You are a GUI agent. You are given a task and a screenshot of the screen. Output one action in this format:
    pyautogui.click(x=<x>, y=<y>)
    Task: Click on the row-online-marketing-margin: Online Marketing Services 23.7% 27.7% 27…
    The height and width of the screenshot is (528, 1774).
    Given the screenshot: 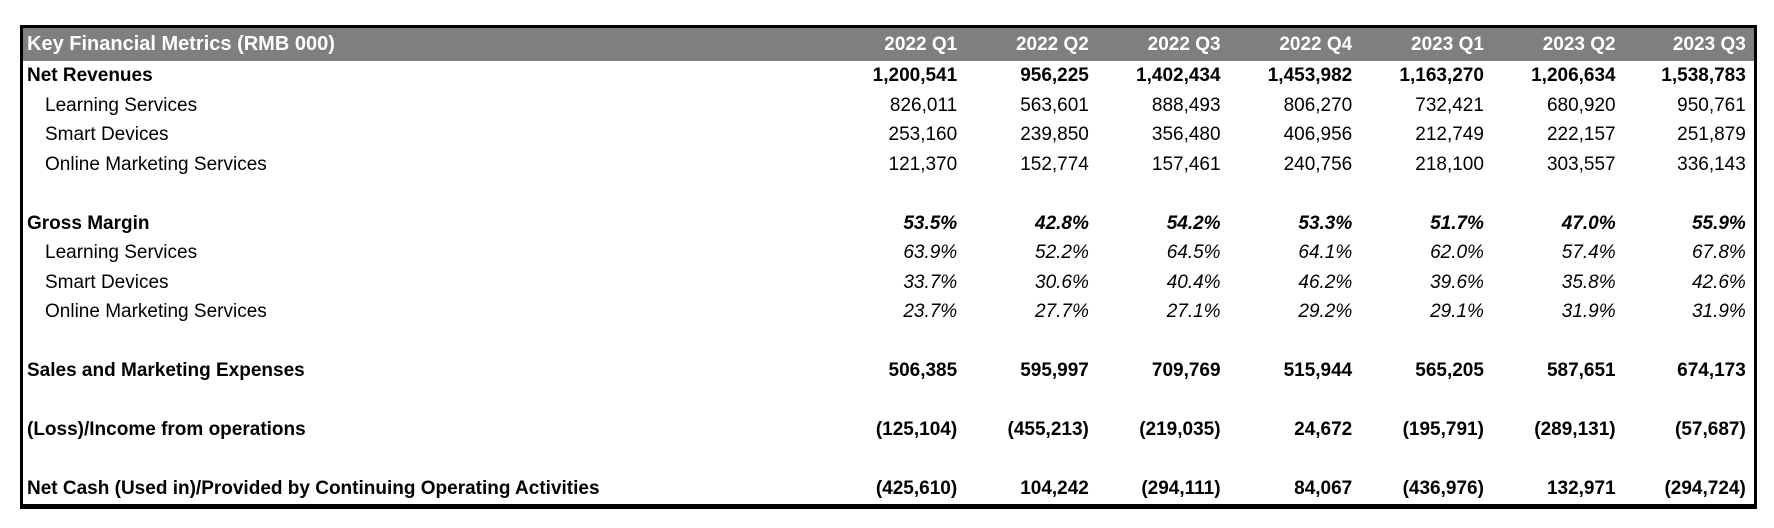 What is the action you would take?
    pyautogui.click(x=889, y=312)
    